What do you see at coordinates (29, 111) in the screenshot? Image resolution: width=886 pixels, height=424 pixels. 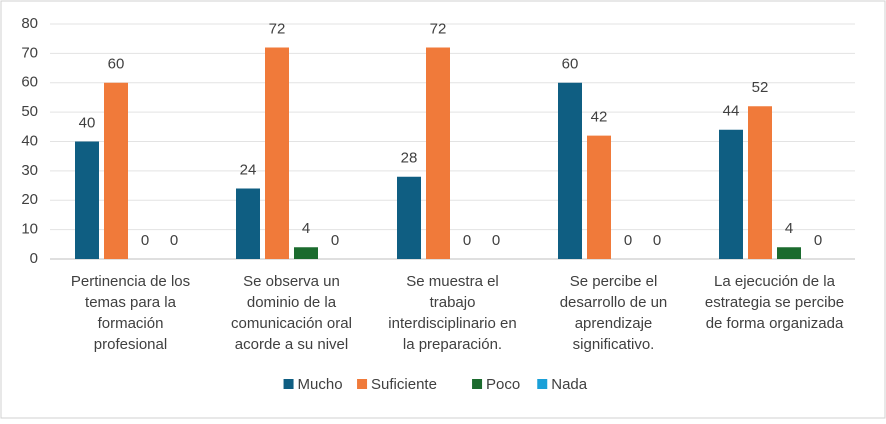 I see `y-tick-label: 50` at bounding box center [29, 111].